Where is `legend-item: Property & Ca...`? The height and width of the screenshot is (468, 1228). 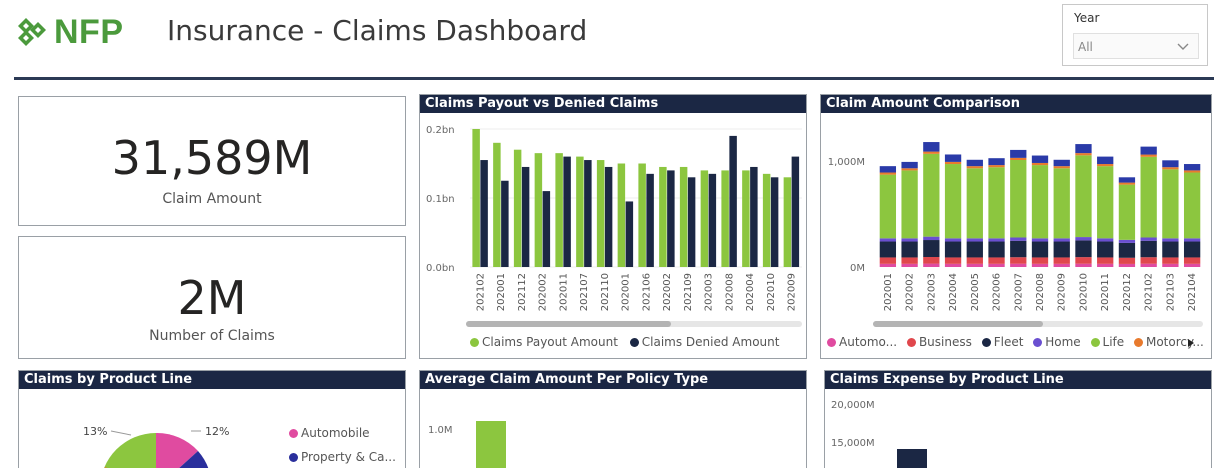
legend-item: Property & Ca... is located at coordinates (342, 456).